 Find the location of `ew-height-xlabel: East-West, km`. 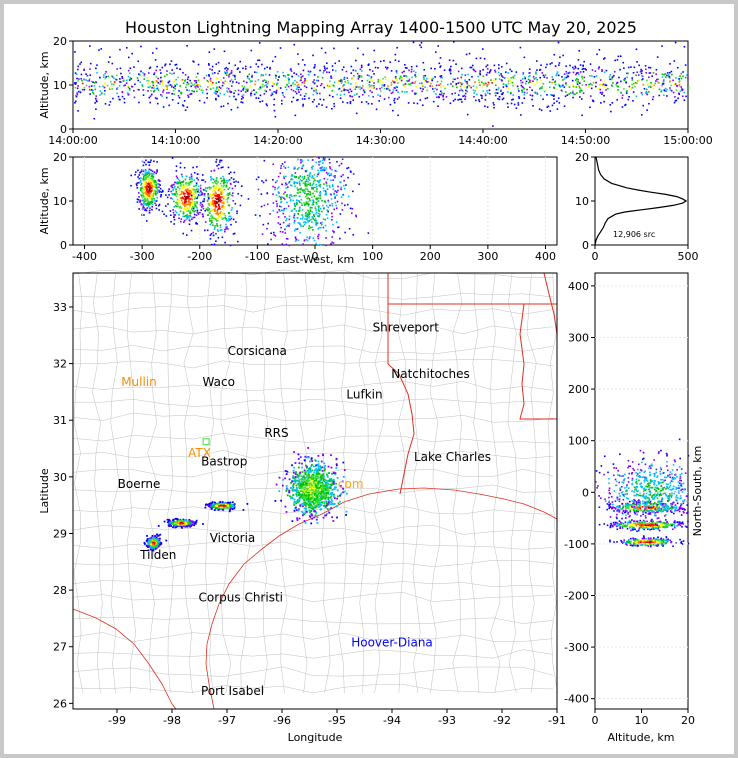

ew-height-xlabel: East-West, km is located at coordinates (315, 259).